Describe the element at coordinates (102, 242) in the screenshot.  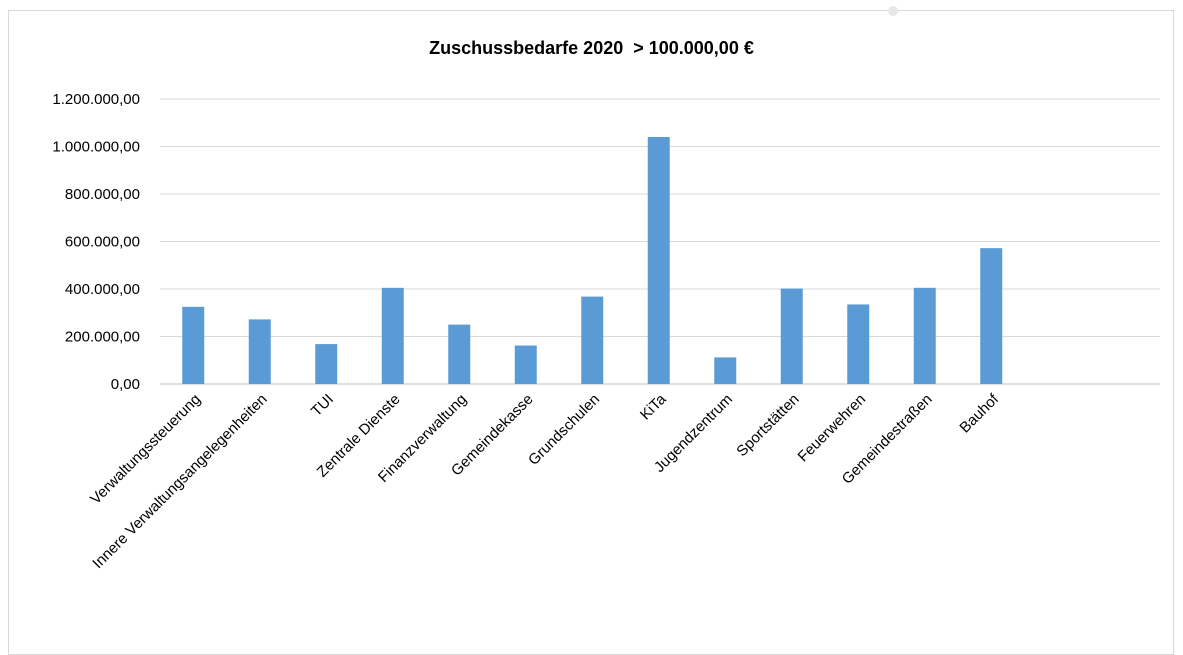
I see `y-tick-label: 600.000,00` at that location.